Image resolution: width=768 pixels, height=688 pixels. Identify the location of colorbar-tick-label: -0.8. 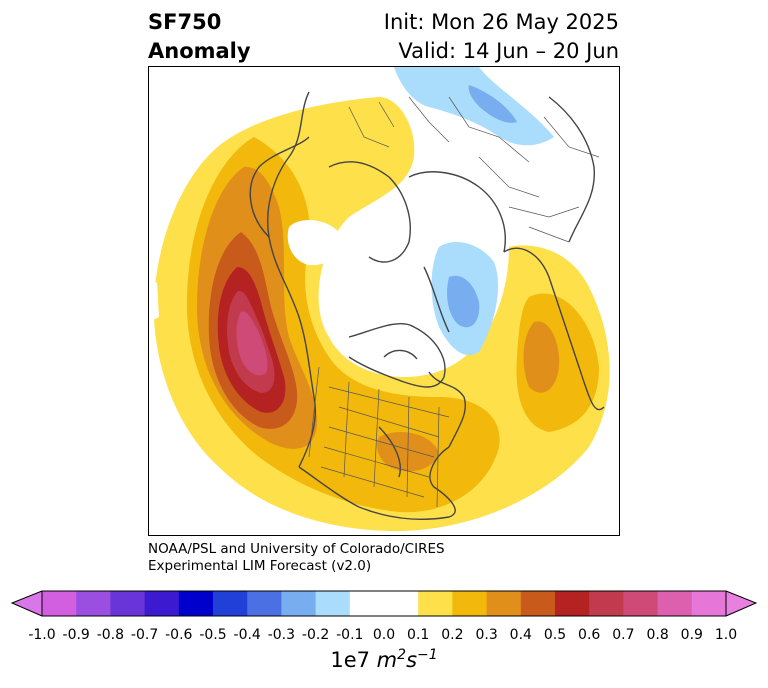
(110, 635).